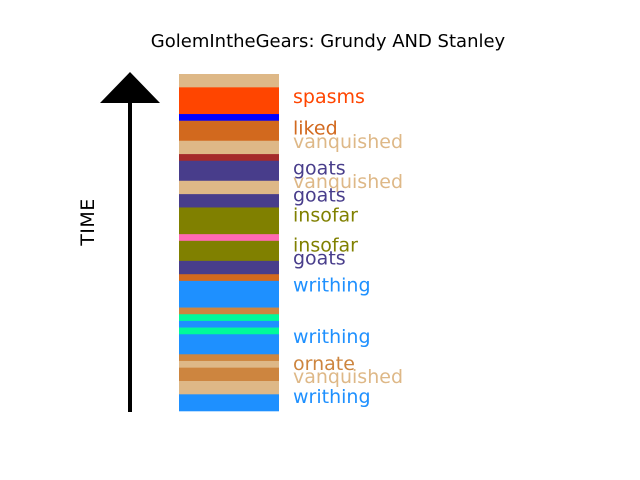 The height and width of the screenshot is (480, 640). Describe the element at coordinates (130, 87) in the screenshot. I see `time-arrow-head` at that location.